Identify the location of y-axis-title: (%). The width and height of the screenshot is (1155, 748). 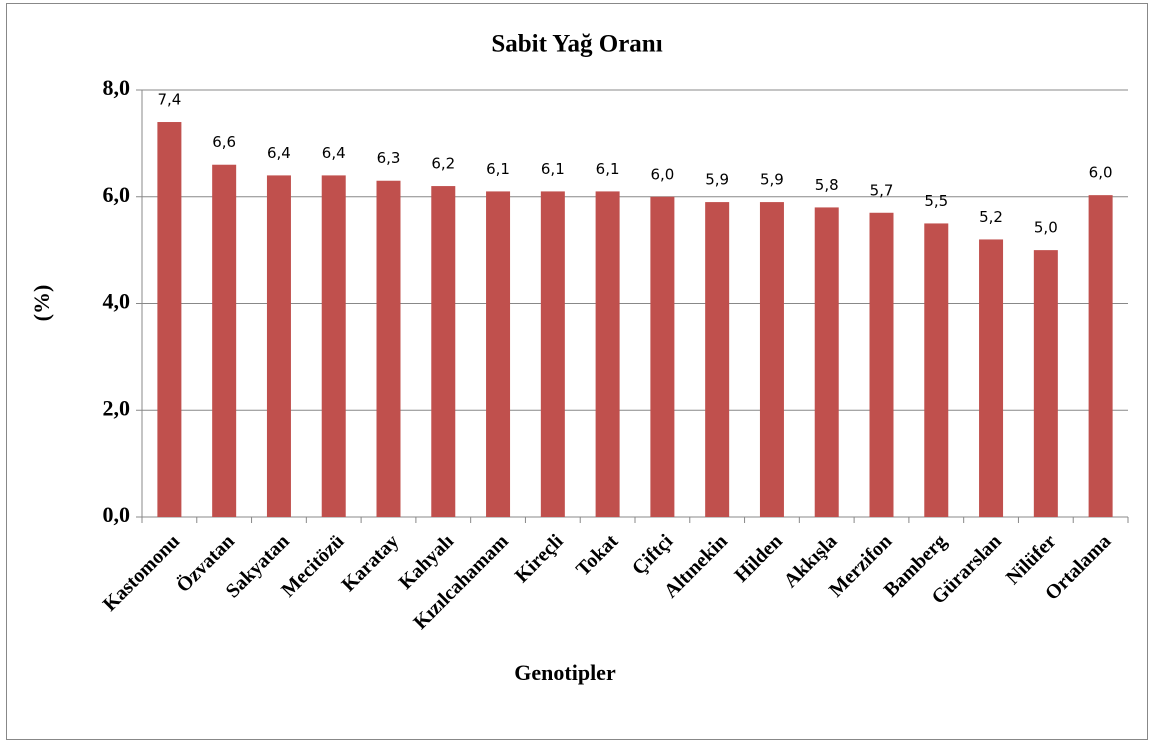
(41, 303).